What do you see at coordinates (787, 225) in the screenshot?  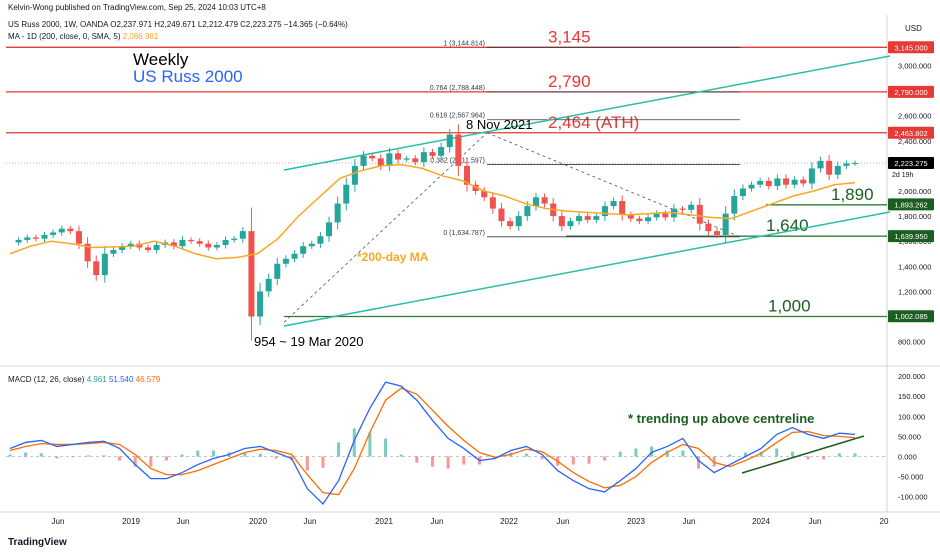 I see `level-label: 1,640` at bounding box center [787, 225].